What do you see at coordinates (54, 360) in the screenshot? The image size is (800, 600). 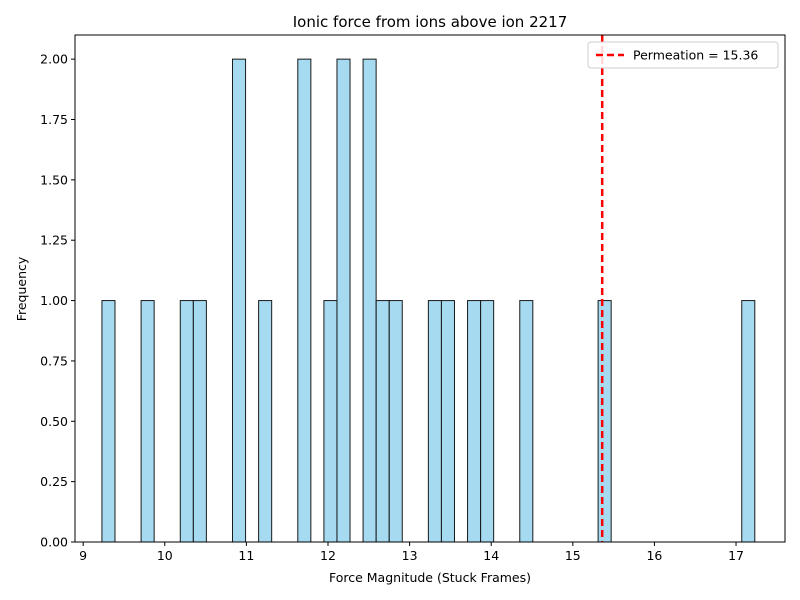 I see `y-tick-label: 0.75` at bounding box center [54, 360].